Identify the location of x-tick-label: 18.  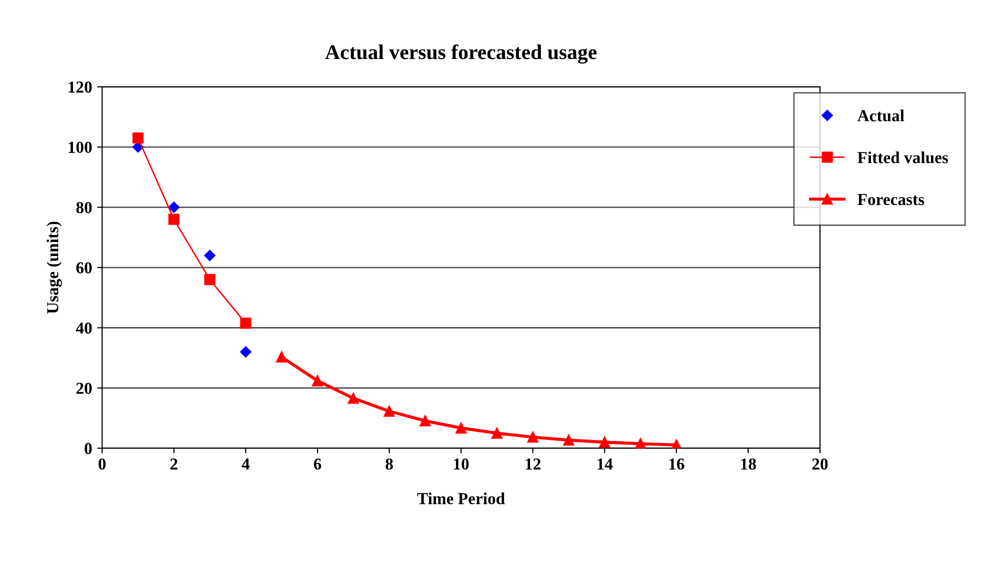
(748, 464).